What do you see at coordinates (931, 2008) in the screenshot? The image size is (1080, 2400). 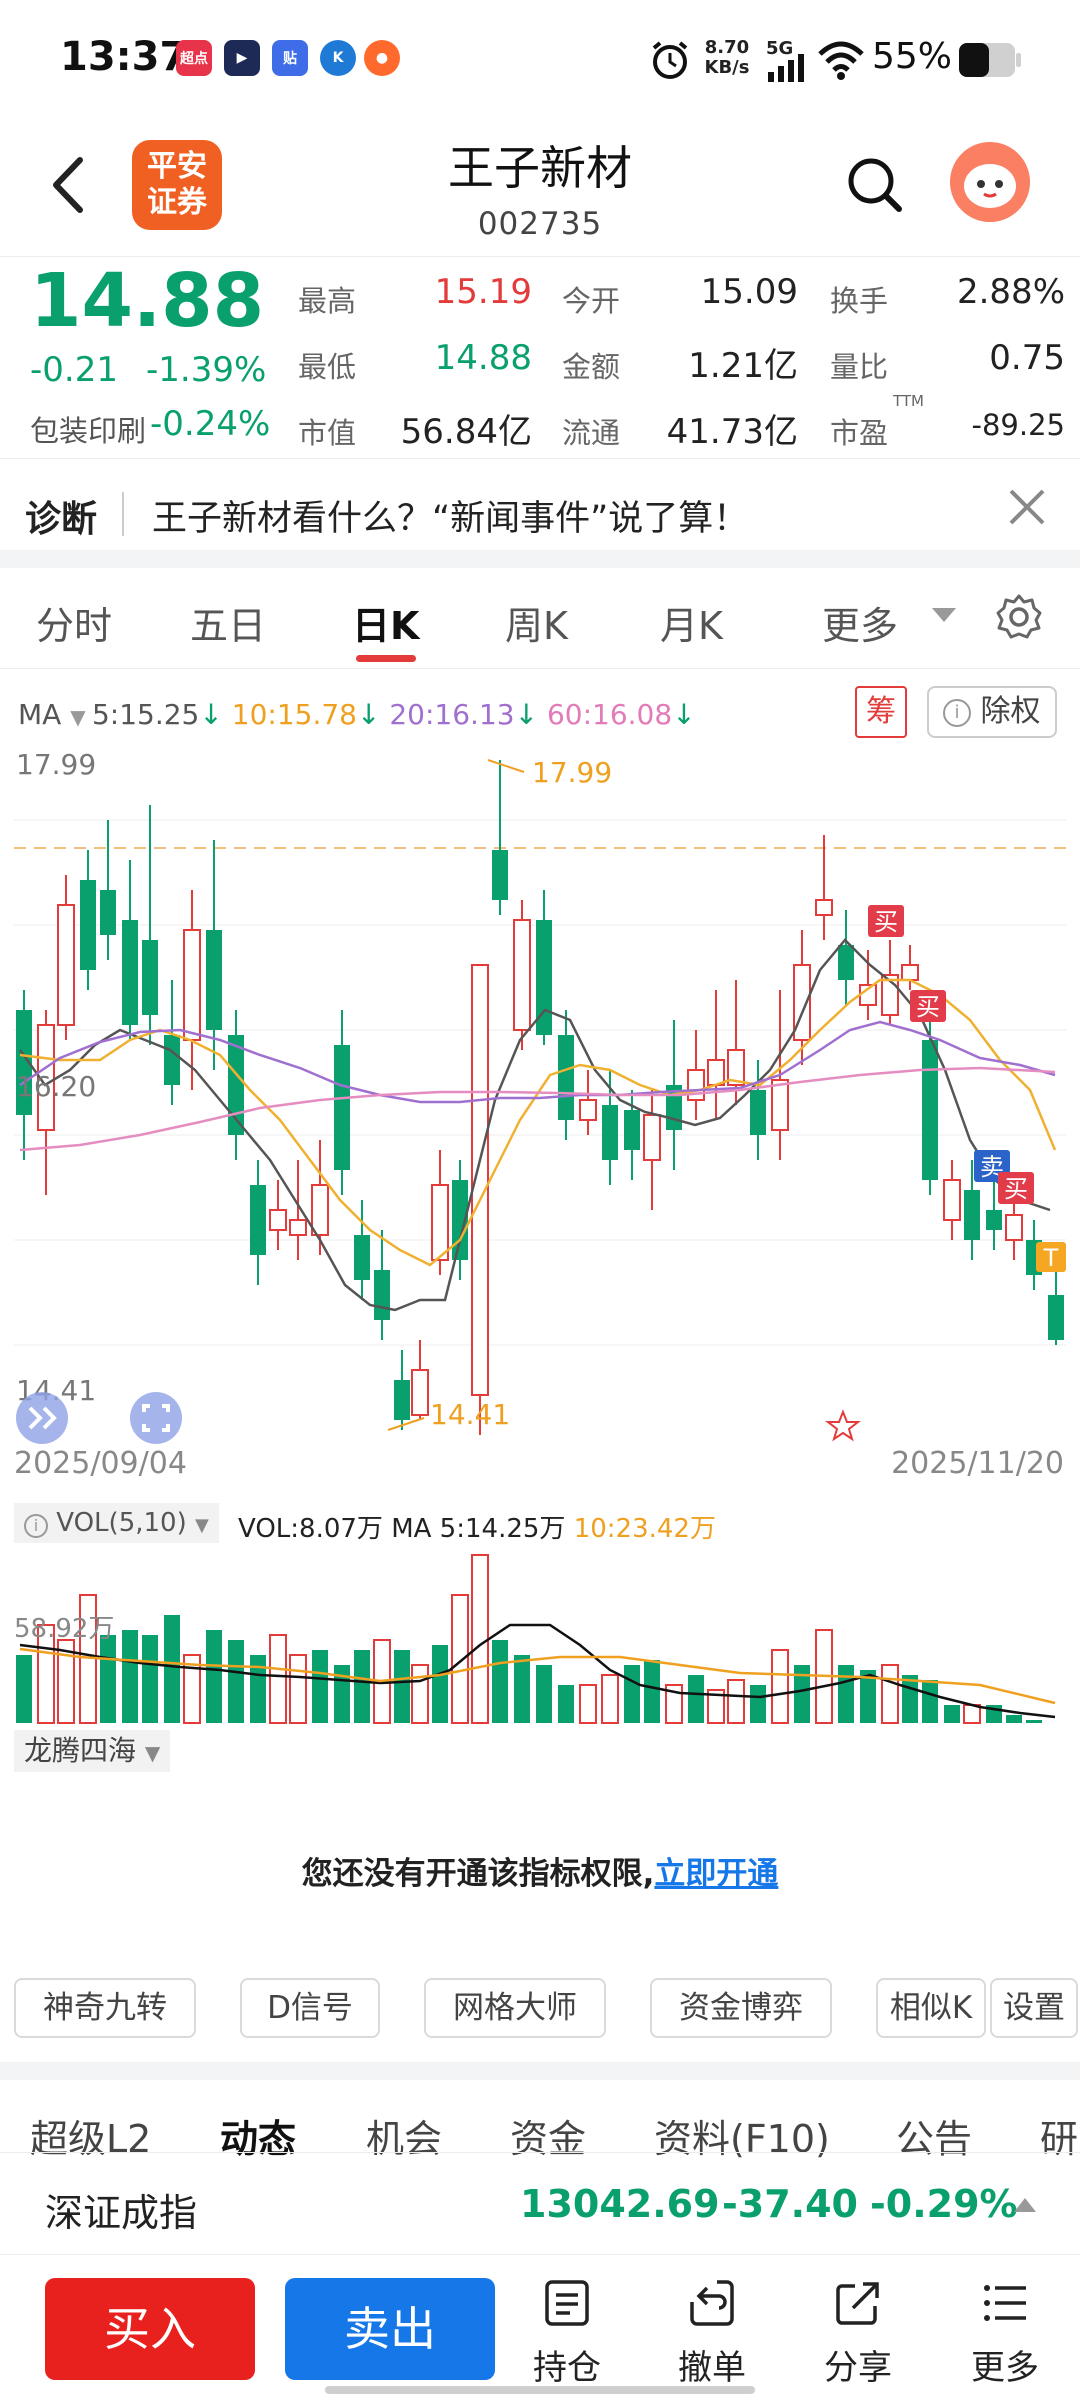 I see `tool-similar-k: 相似K` at bounding box center [931, 2008].